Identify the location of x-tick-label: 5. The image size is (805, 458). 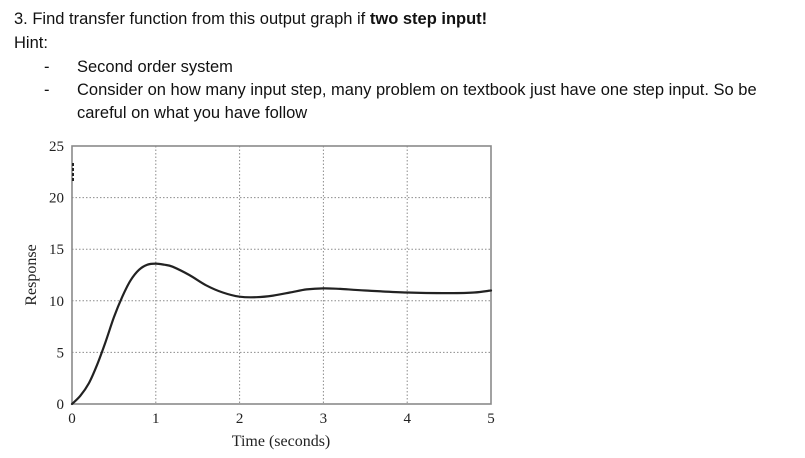
(491, 419).